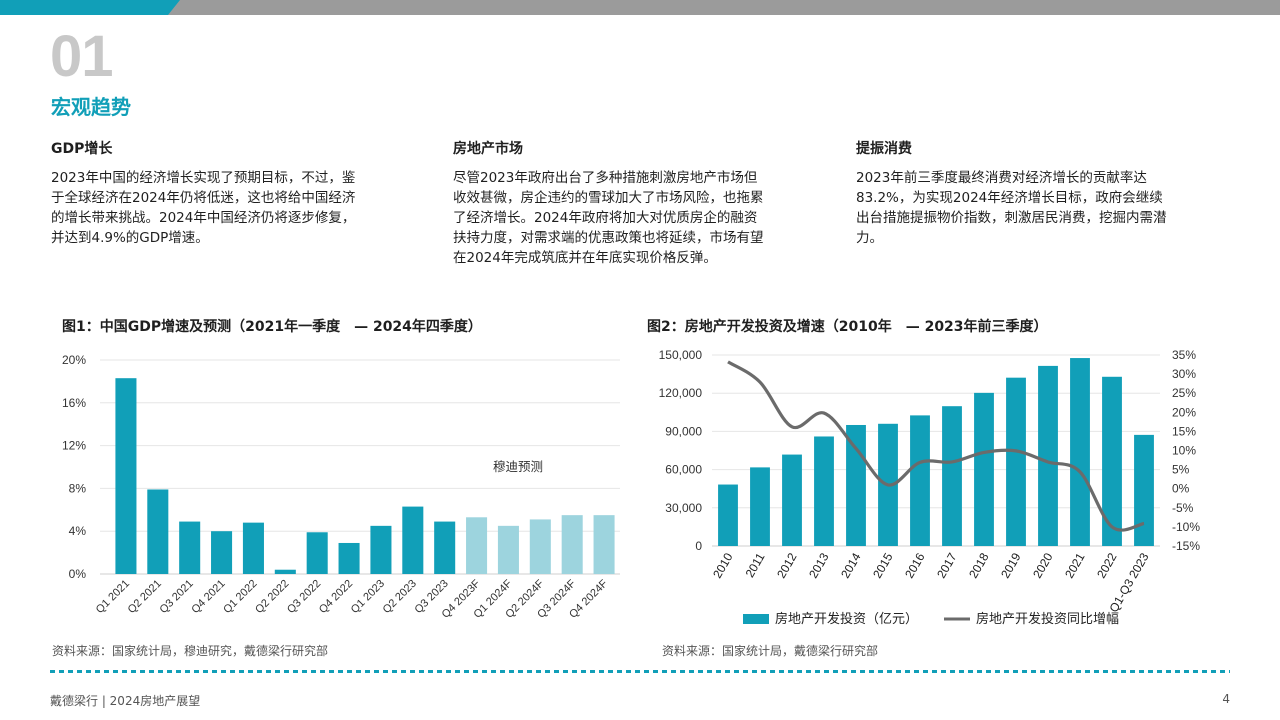 The image size is (1280, 720). What do you see at coordinates (518, 466) in the screenshot?
I see `forecast-annotation: 穆迪预测` at bounding box center [518, 466].